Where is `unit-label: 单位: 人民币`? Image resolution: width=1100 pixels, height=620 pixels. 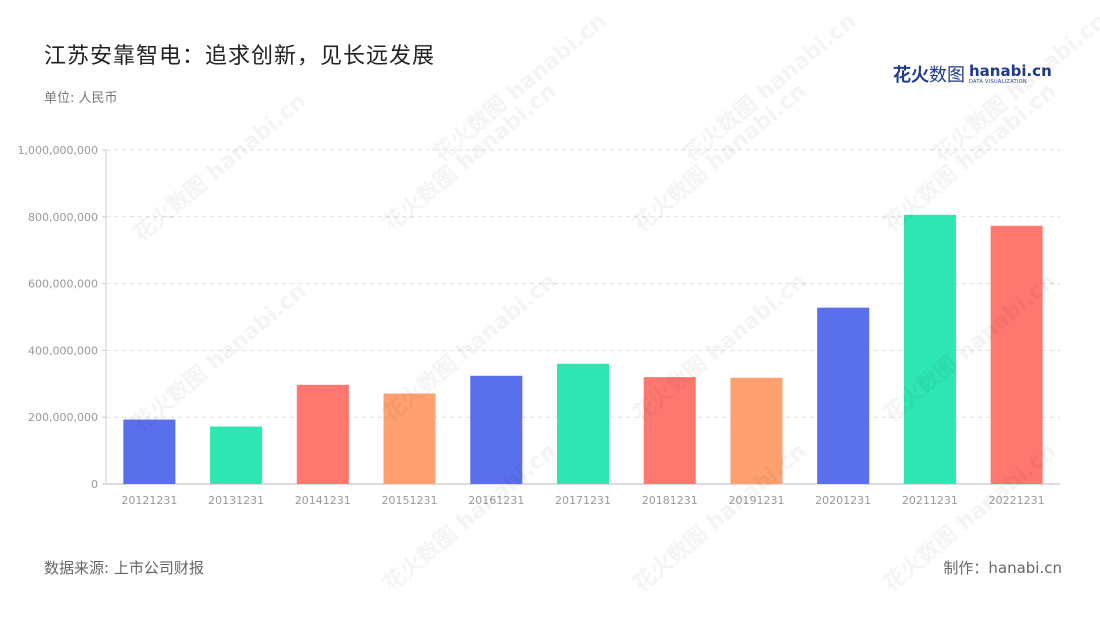
unit-label: 单位: 人民币 is located at coordinates (81, 98).